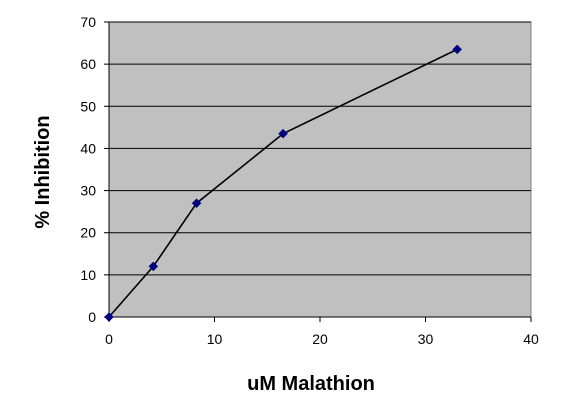 The image size is (564, 400). What do you see at coordinates (88, 191) in the screenshot?
I see `y-tick-label: 30` at bounding box center [88, 191].